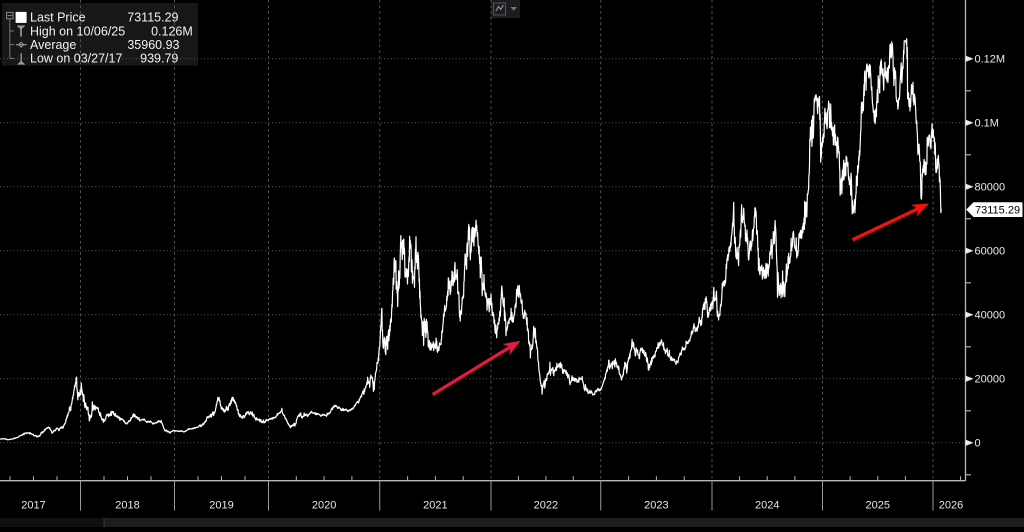 The width and height of the screenshot is (1024, 532). What do you see at coordinates (656, 505) in the screenshot?
I see `svg-text: 2023` at bounding box center [656, 505].